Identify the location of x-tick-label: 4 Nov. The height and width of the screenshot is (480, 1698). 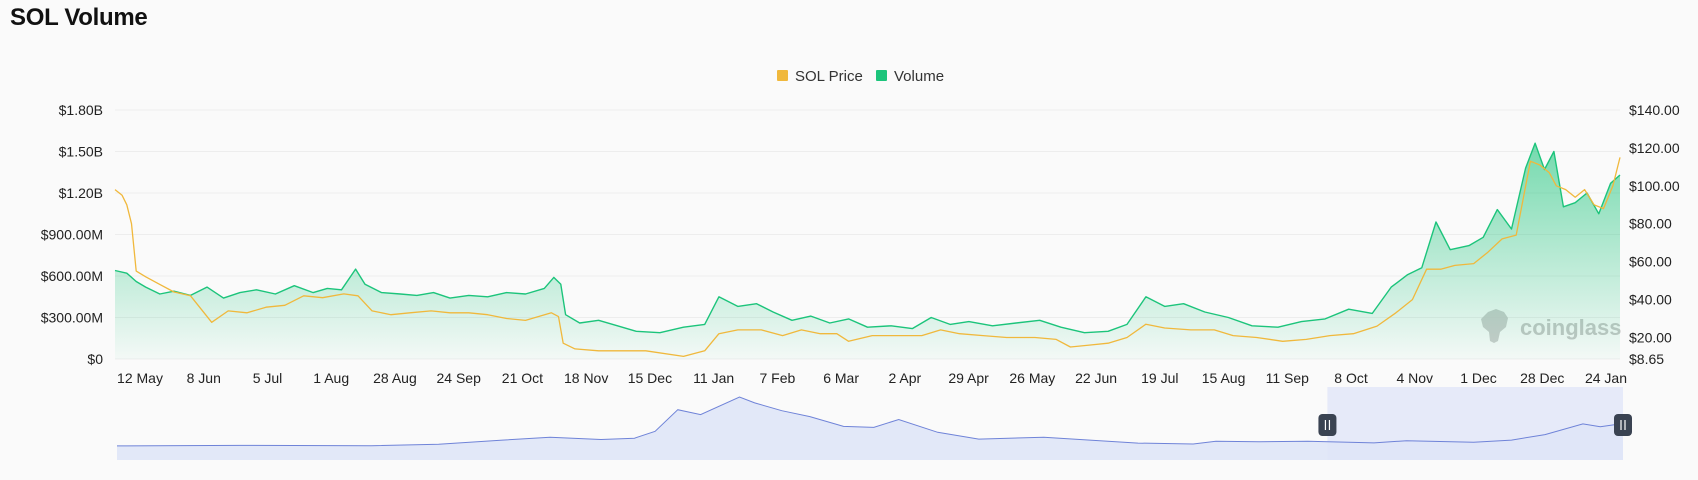
(1414, 378).